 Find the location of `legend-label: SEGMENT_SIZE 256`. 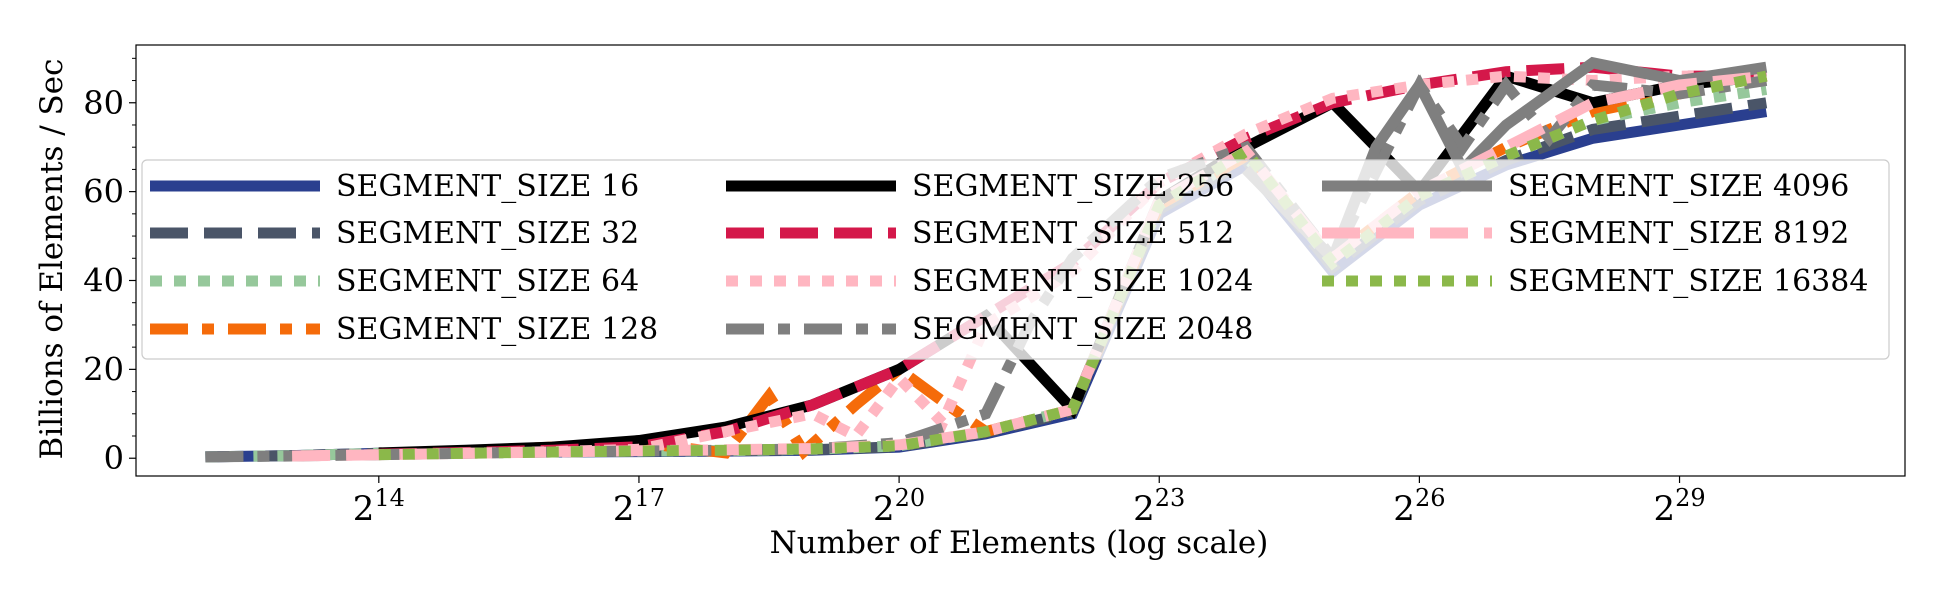

legend-label: SEGMENT_SIZE 256 is located at coordinates (1073, 186).